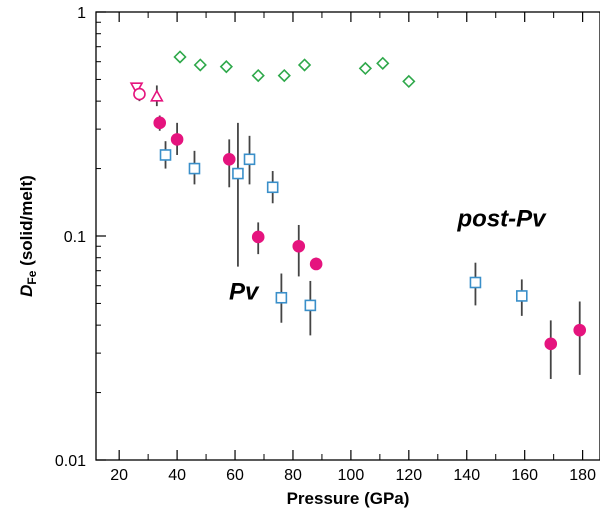  I want to click on x-axis-title: Pressure (GPa), so click(348, 498).